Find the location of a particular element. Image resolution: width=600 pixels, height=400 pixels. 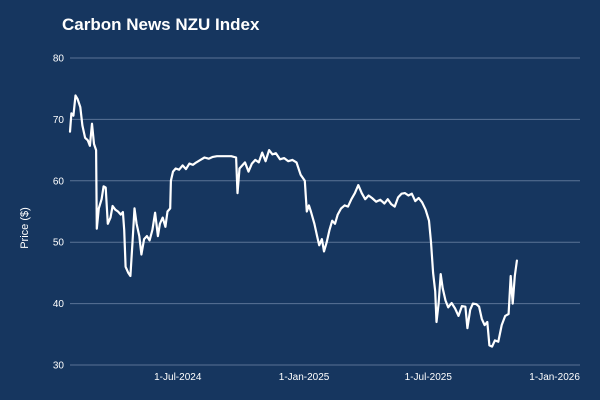

y-axis-label: Price ($) is located at coordinates (25, 228).